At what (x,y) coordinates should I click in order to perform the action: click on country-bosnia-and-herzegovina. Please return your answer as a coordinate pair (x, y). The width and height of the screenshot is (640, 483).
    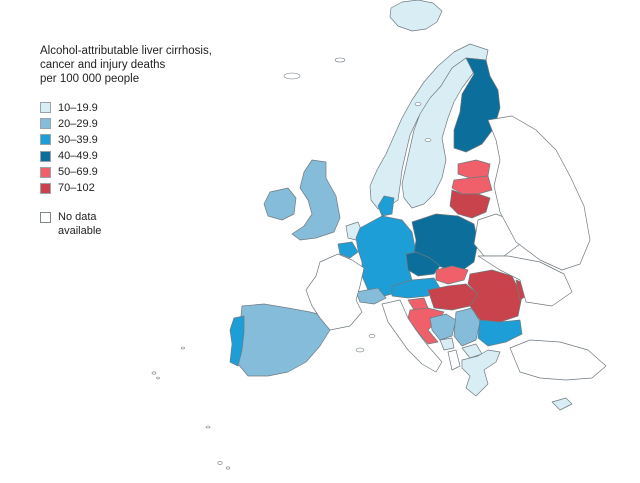
    Looking at the image, I should click on (443, 327).